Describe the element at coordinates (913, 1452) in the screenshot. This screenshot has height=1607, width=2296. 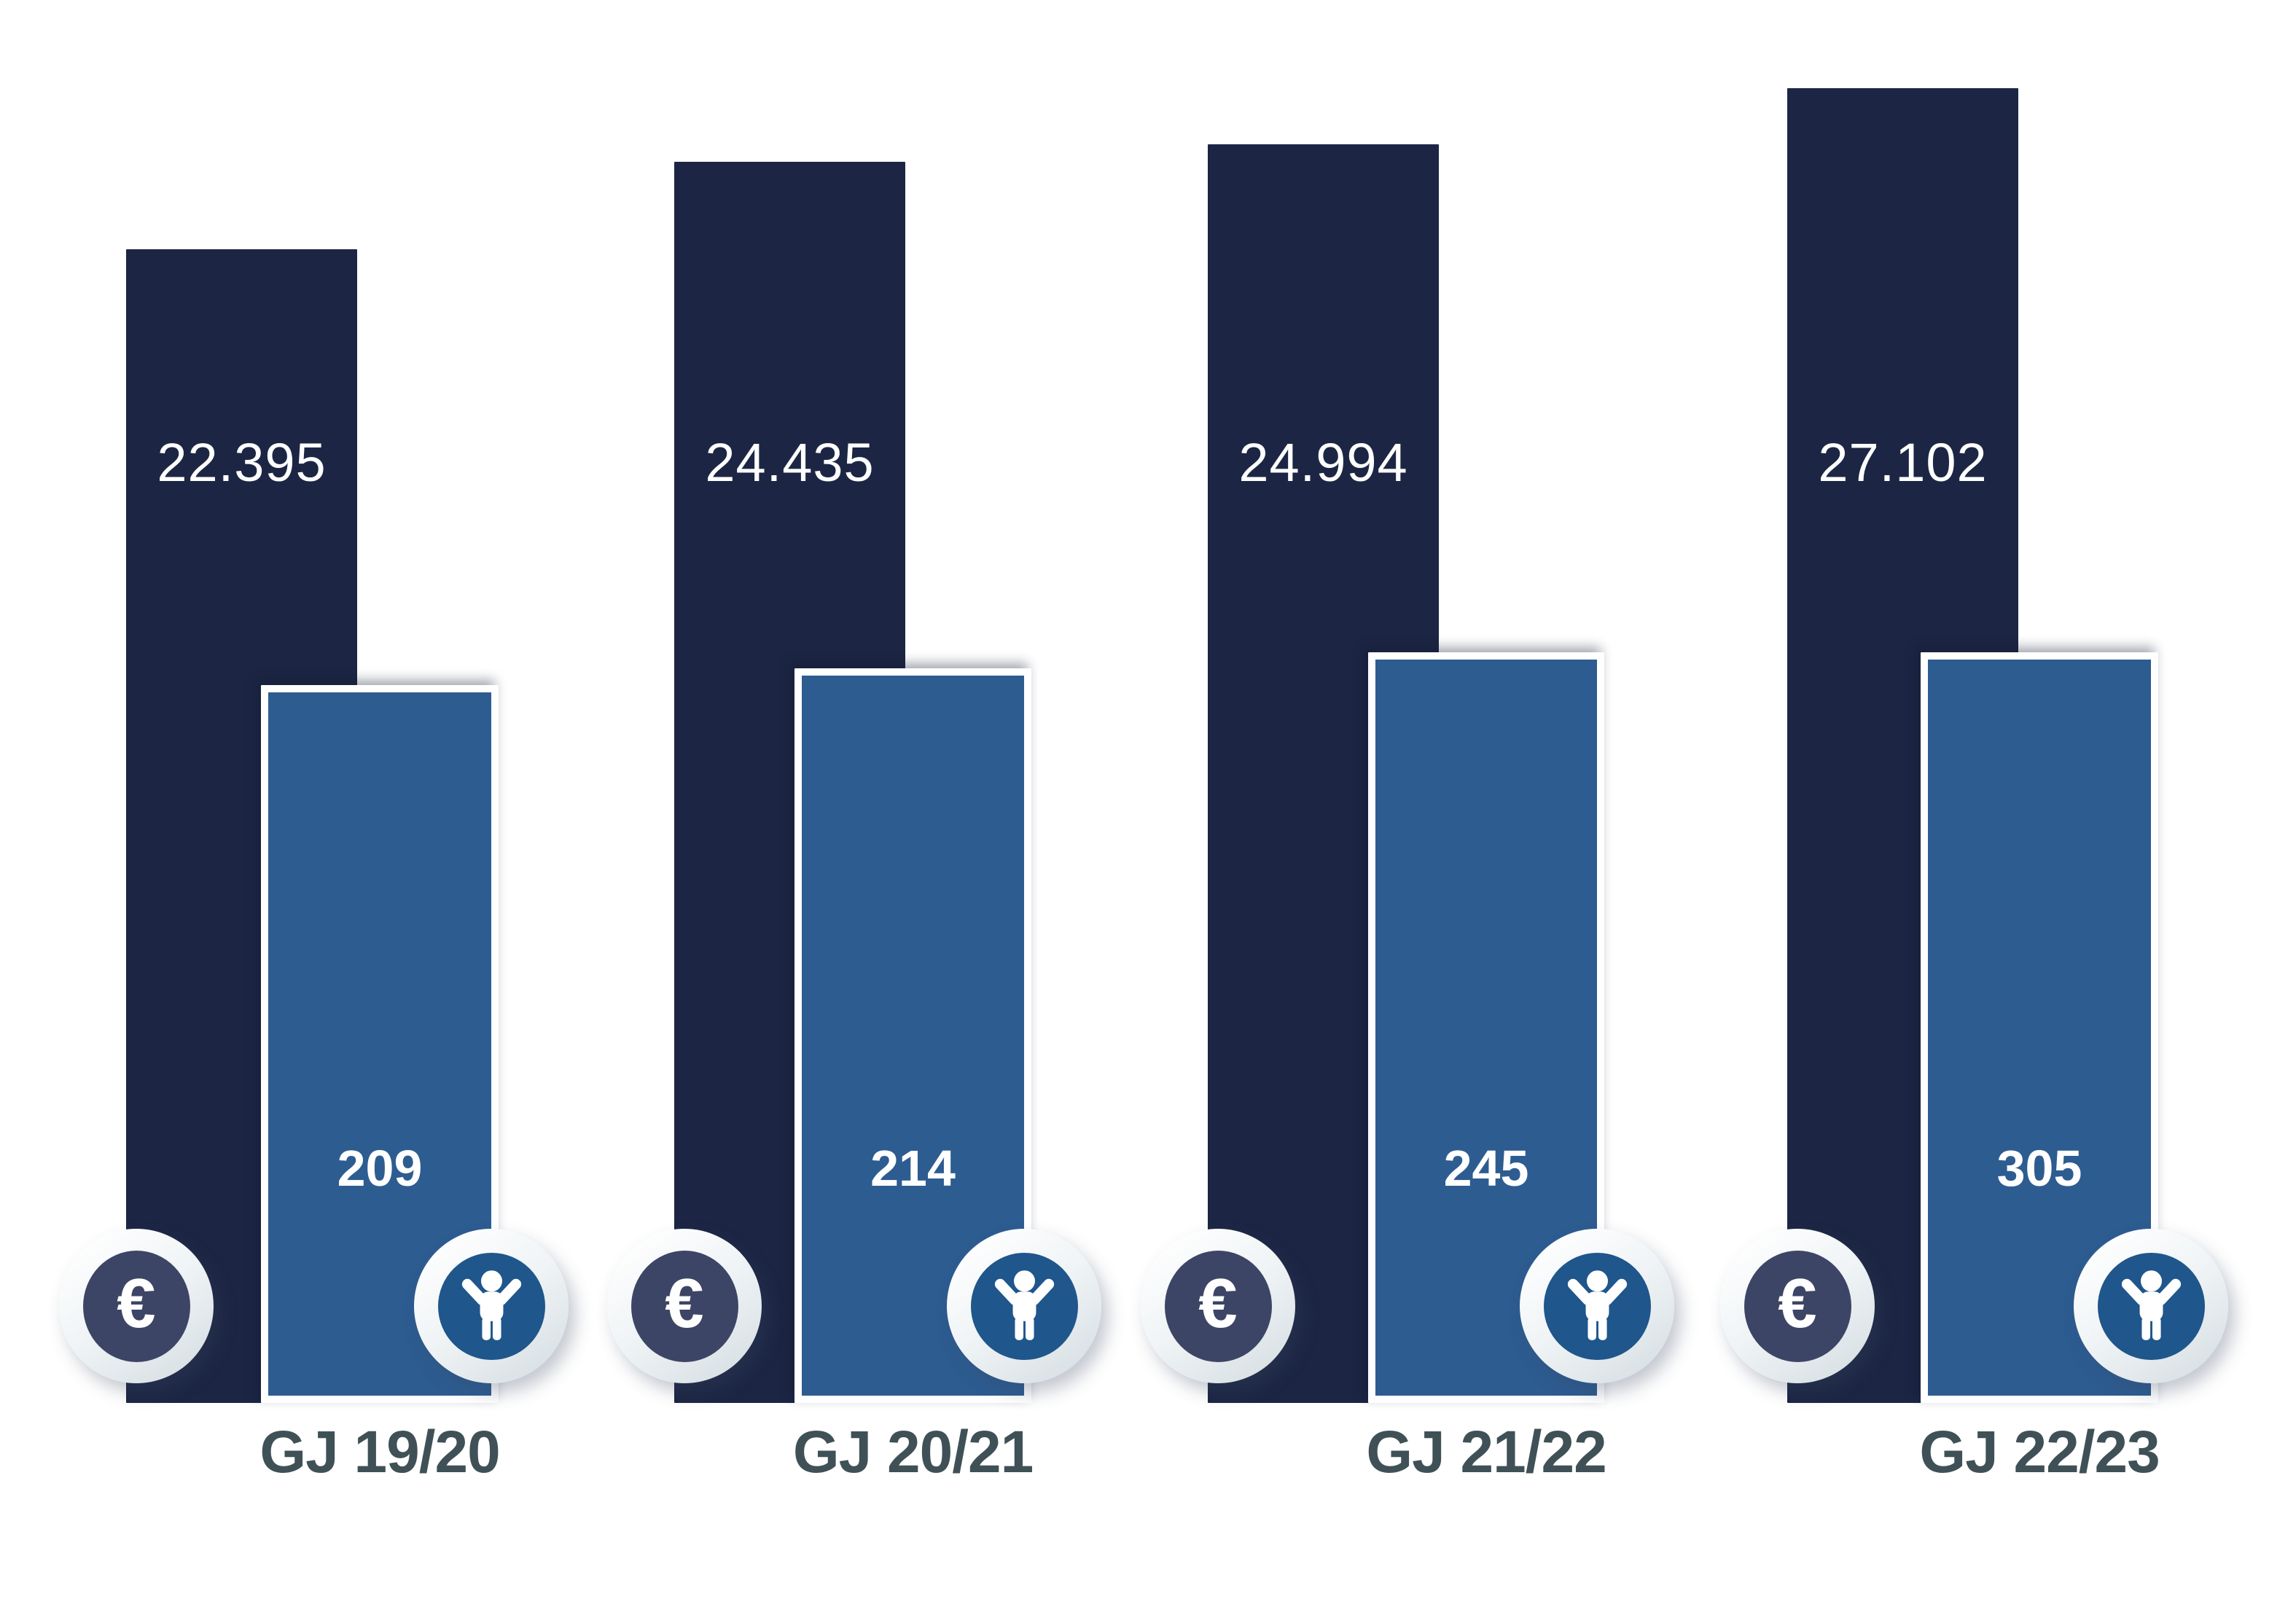
I see `x-axis-label: GJ 20/21` at that location.